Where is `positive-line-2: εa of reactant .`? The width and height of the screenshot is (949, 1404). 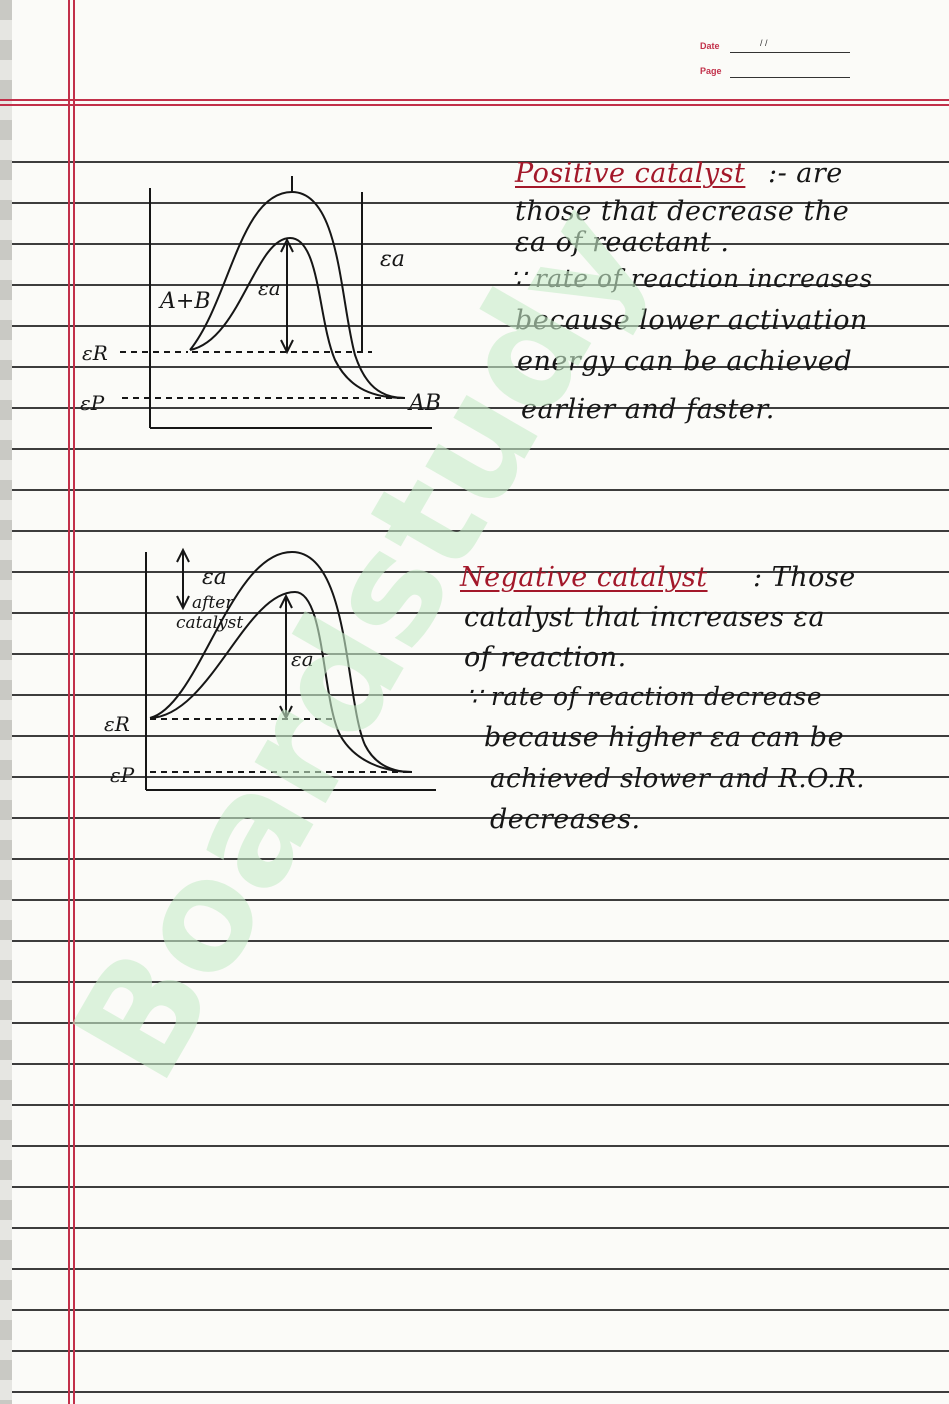
positive-line-2: εa of reactant . is located at coordinates (622, 242).